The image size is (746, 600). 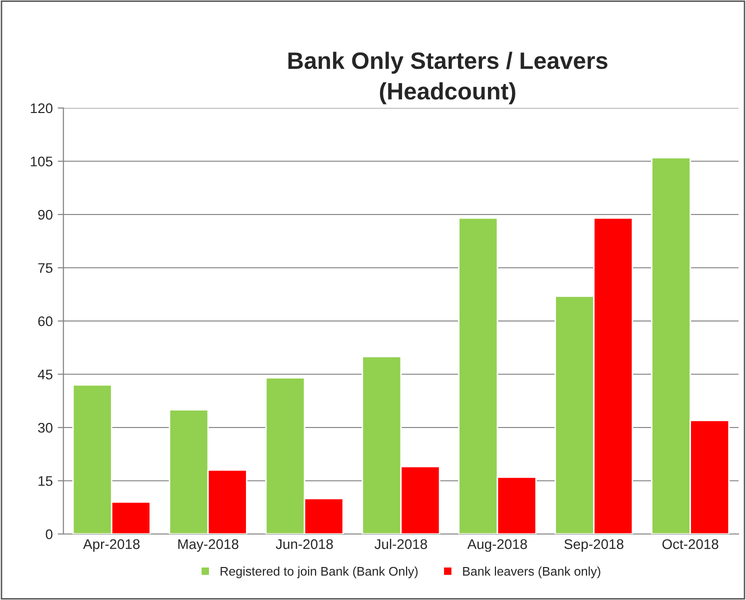 What do you see at coordinates (45, 375) in the screenshot?
I see `y-tick-label: 45` at bounding box center [45, 375].